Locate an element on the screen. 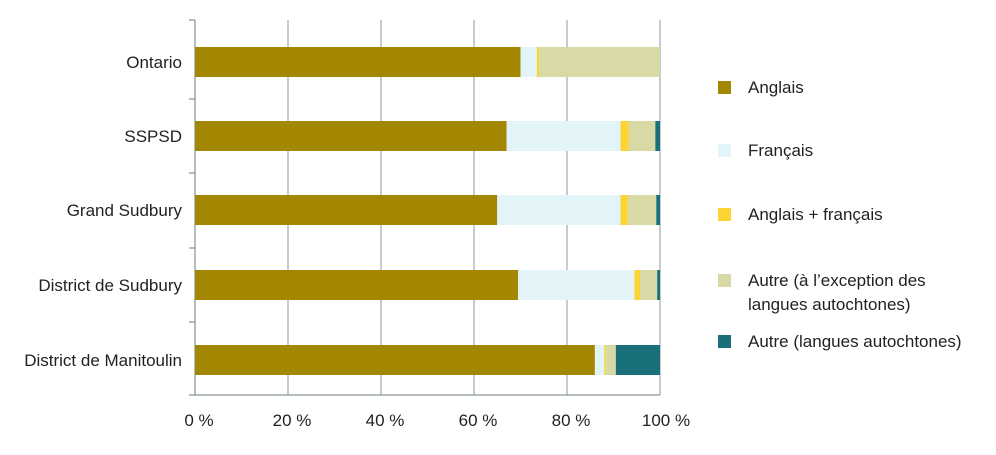  category-label: District de Sudbury is located at coordinates (110, 285).